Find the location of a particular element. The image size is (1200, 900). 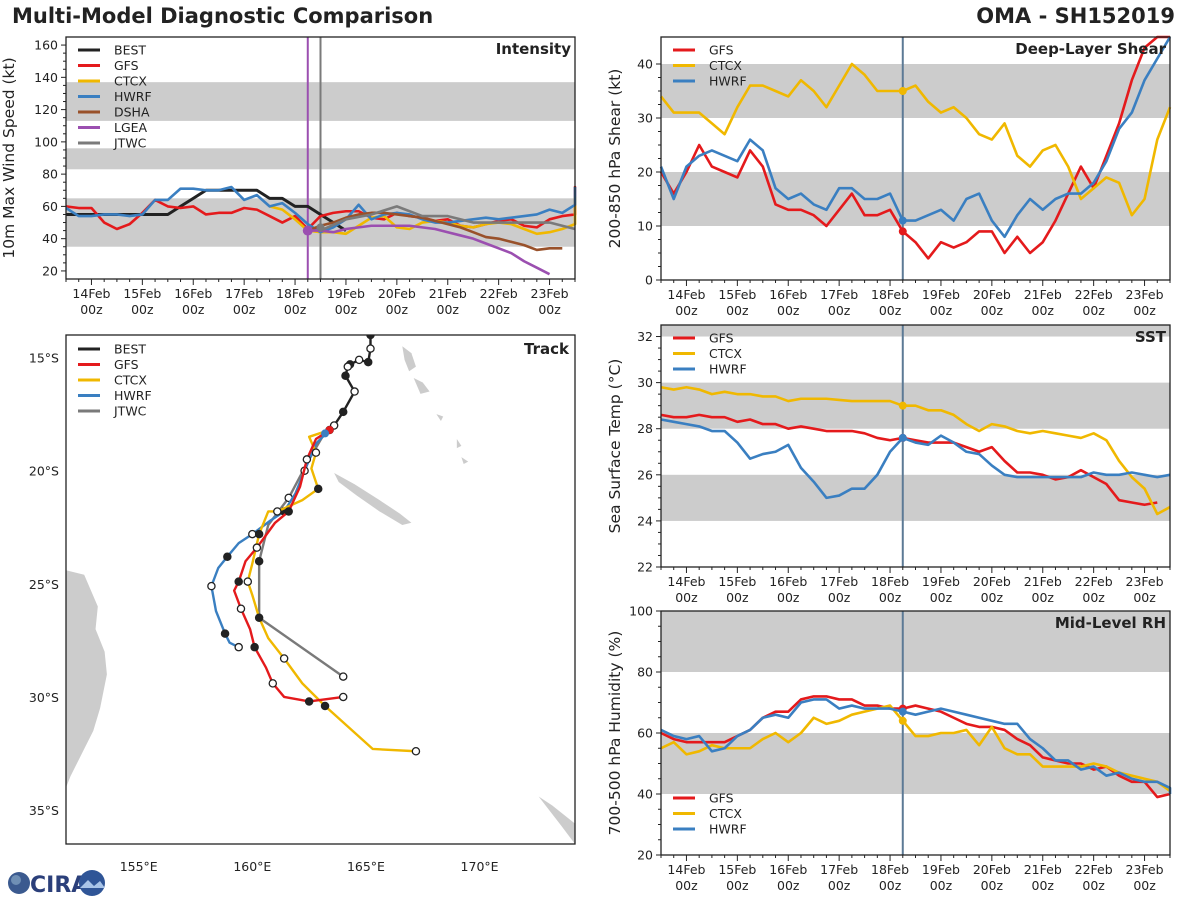

y-tick-label: 30 is located at coordinates (645, 118).